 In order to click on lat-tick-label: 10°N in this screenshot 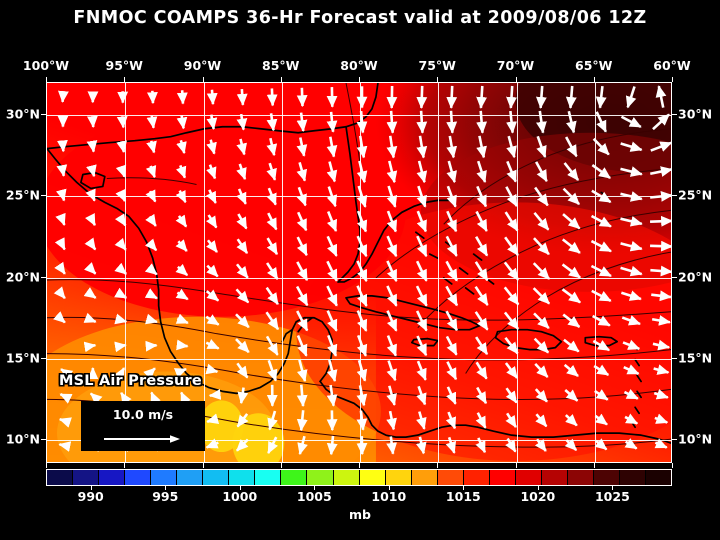, I will do `click(22, 439)`.